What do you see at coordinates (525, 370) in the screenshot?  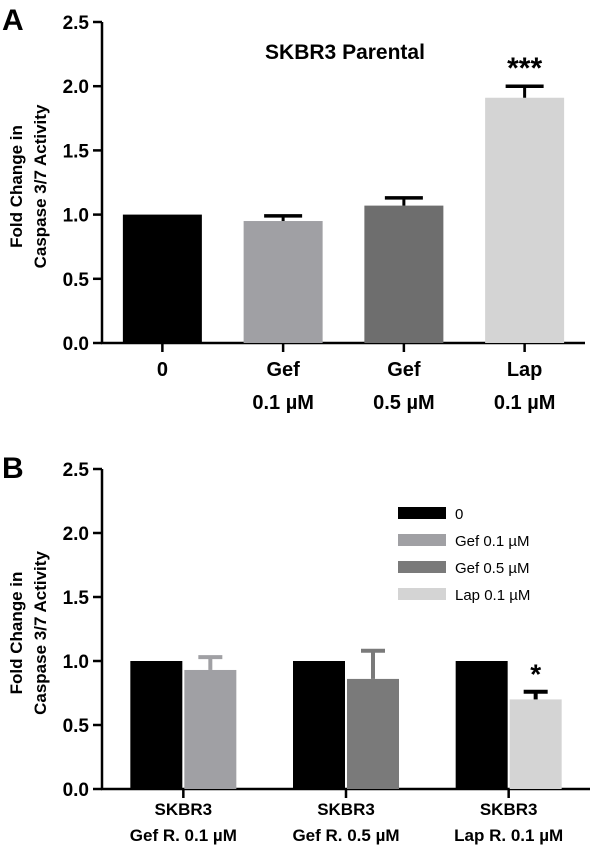 I see `x-tick-label: Lap` at bounding box center [525, 370].